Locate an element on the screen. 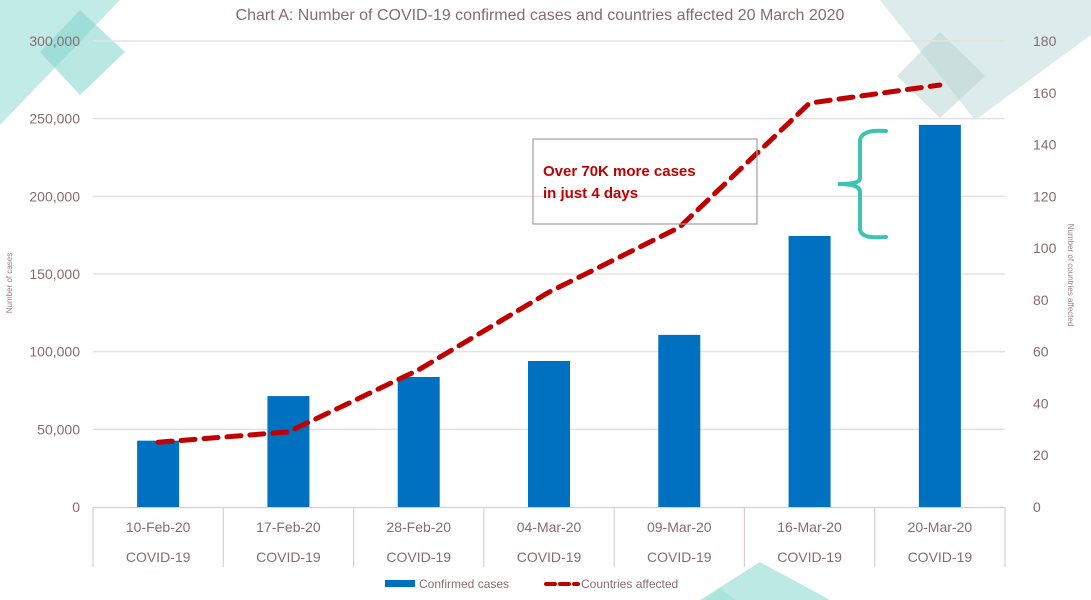 The image size is (1091, 600). y-tick-label: 300,000 is located at coordinates (54, 41).